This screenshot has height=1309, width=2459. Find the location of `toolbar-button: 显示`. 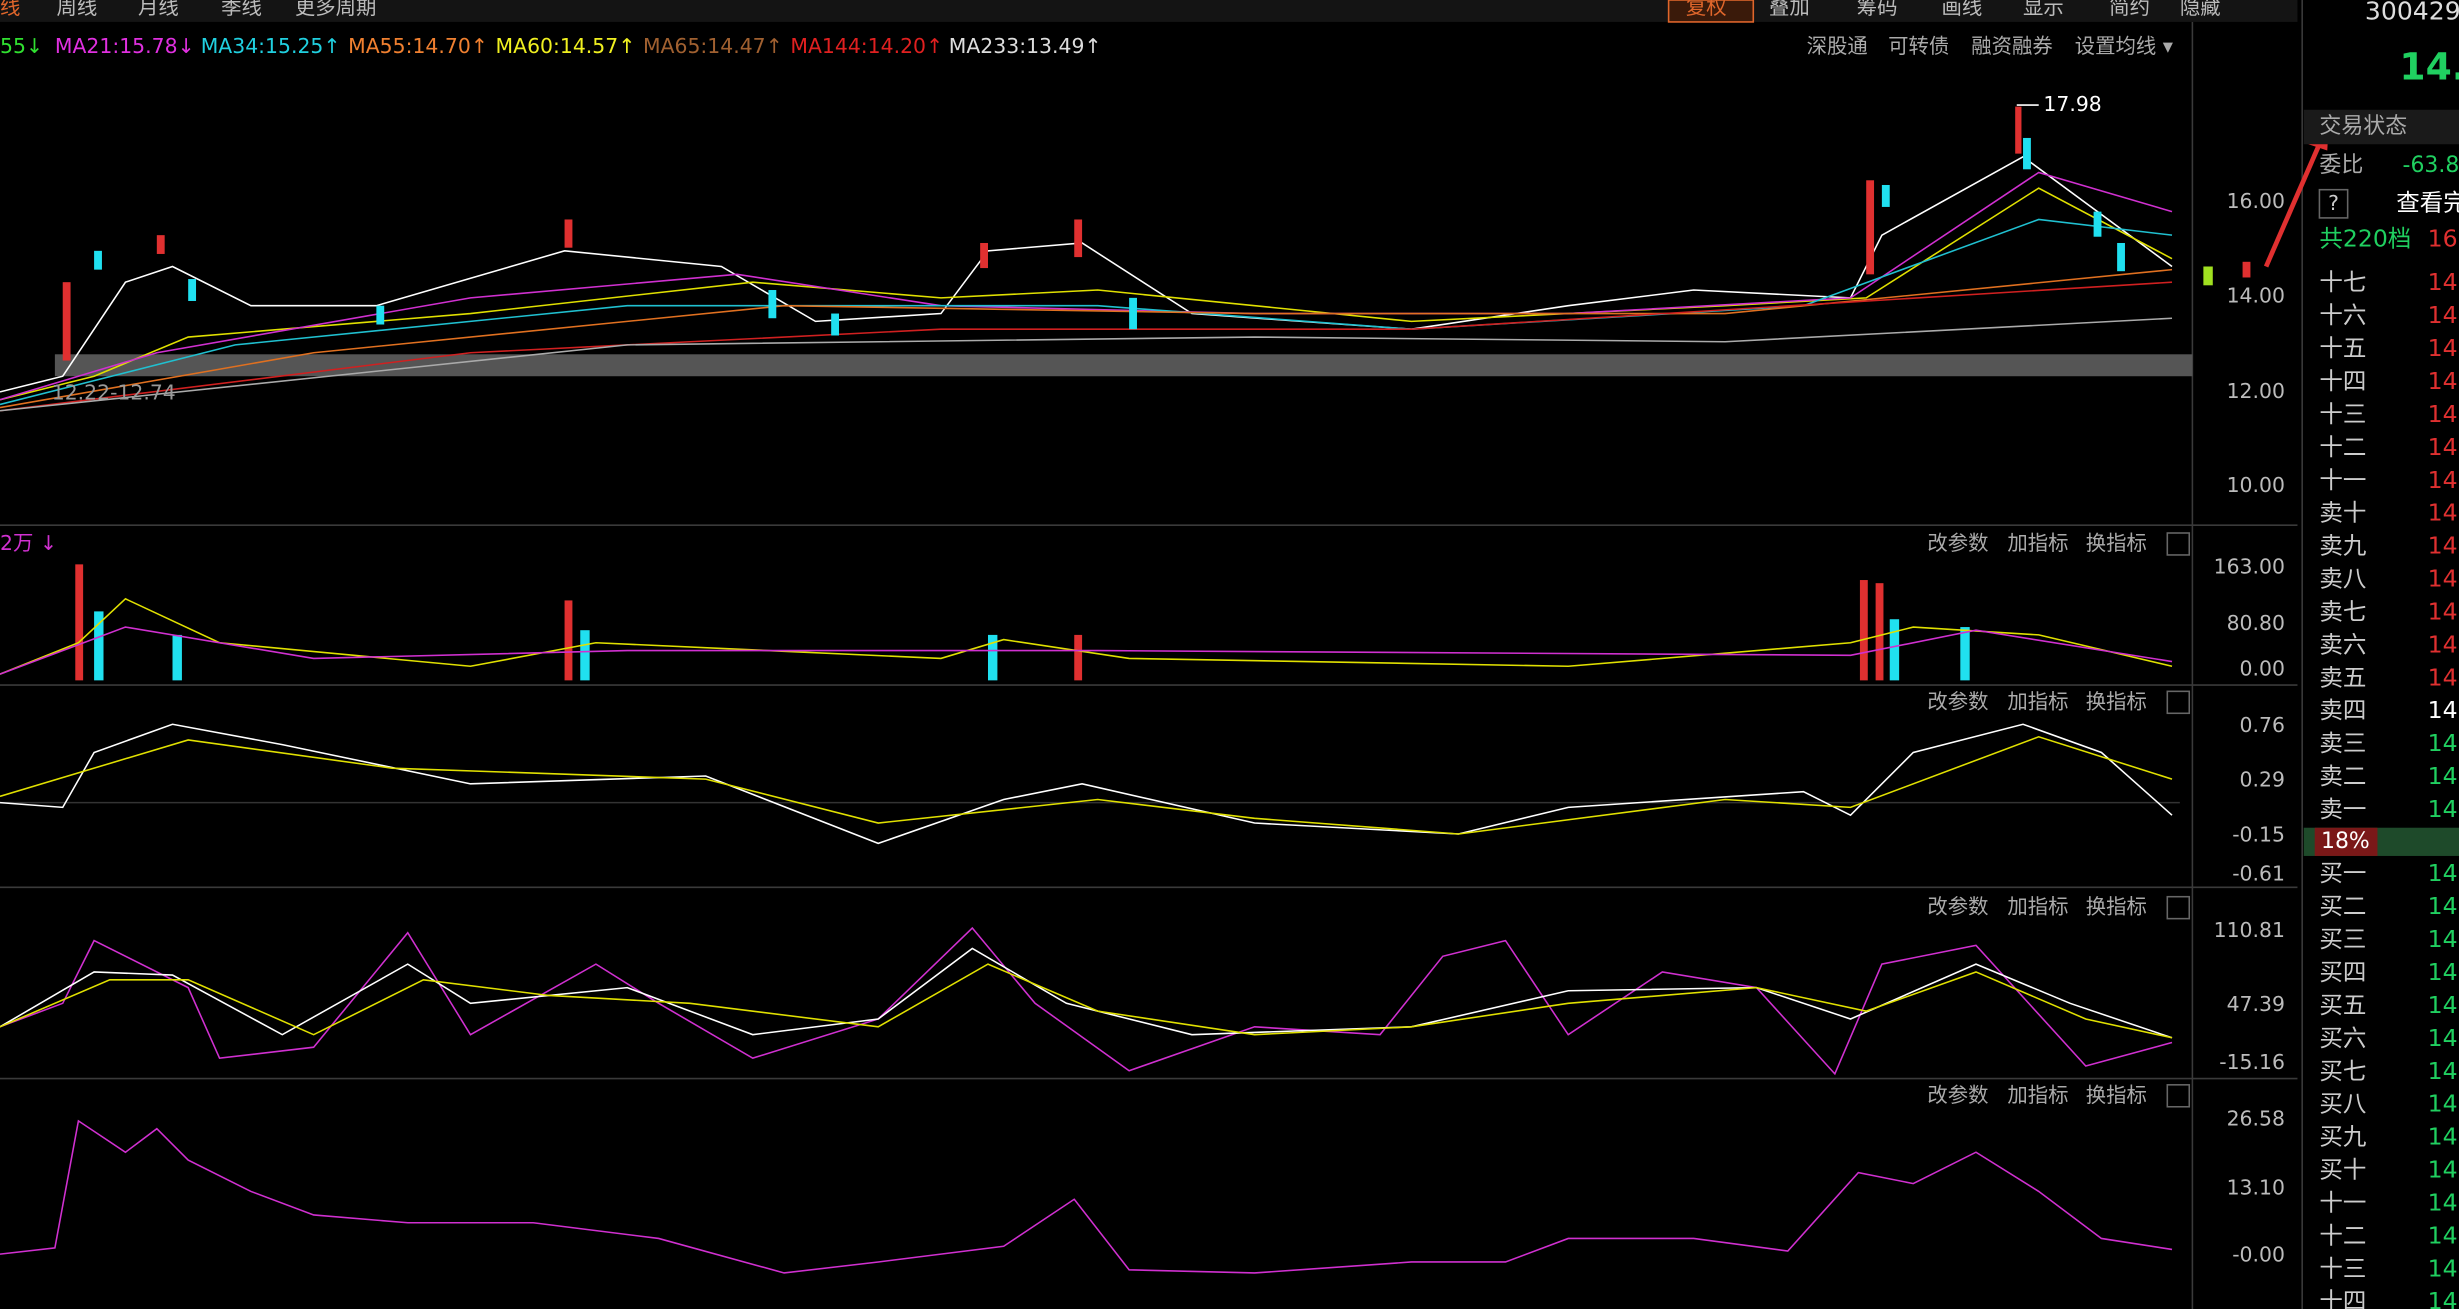

toolbar-button: 显示 is located at coordinates (2043, 9).